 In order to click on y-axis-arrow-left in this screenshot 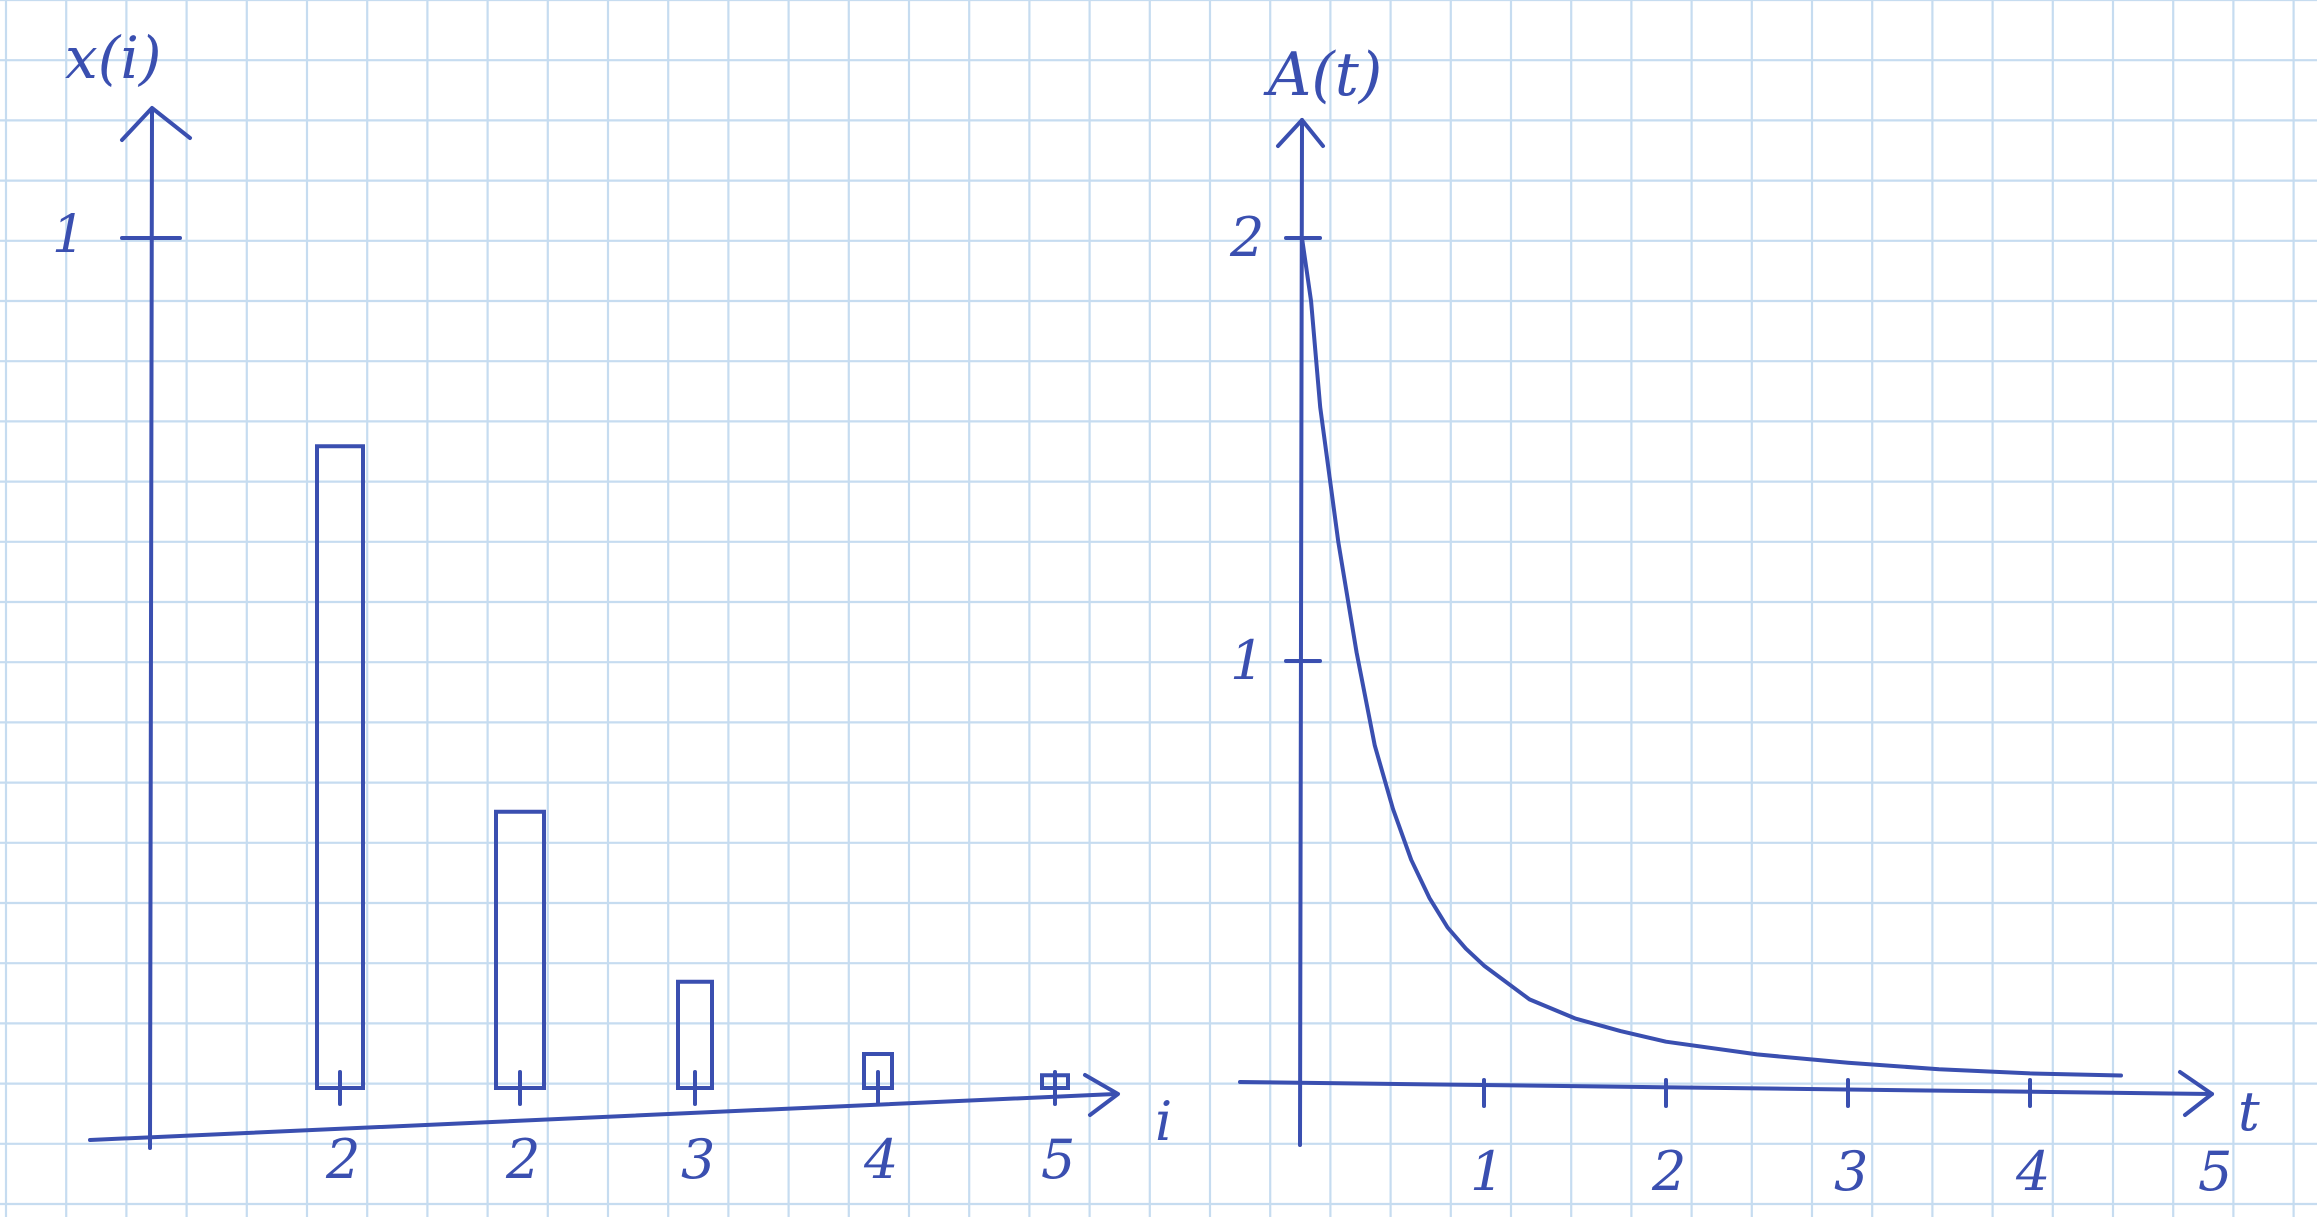, I will do `click(156, 124)`.